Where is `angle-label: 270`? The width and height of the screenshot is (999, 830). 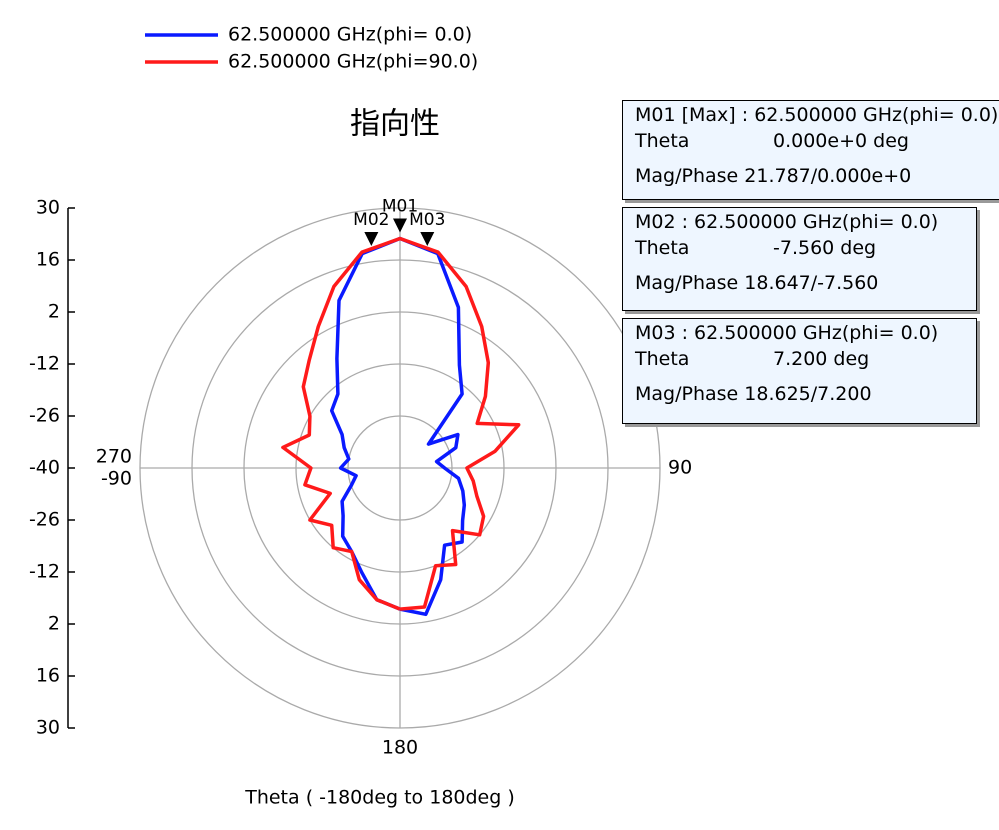 angle-label: 270 is located at coordinates (114, 457).